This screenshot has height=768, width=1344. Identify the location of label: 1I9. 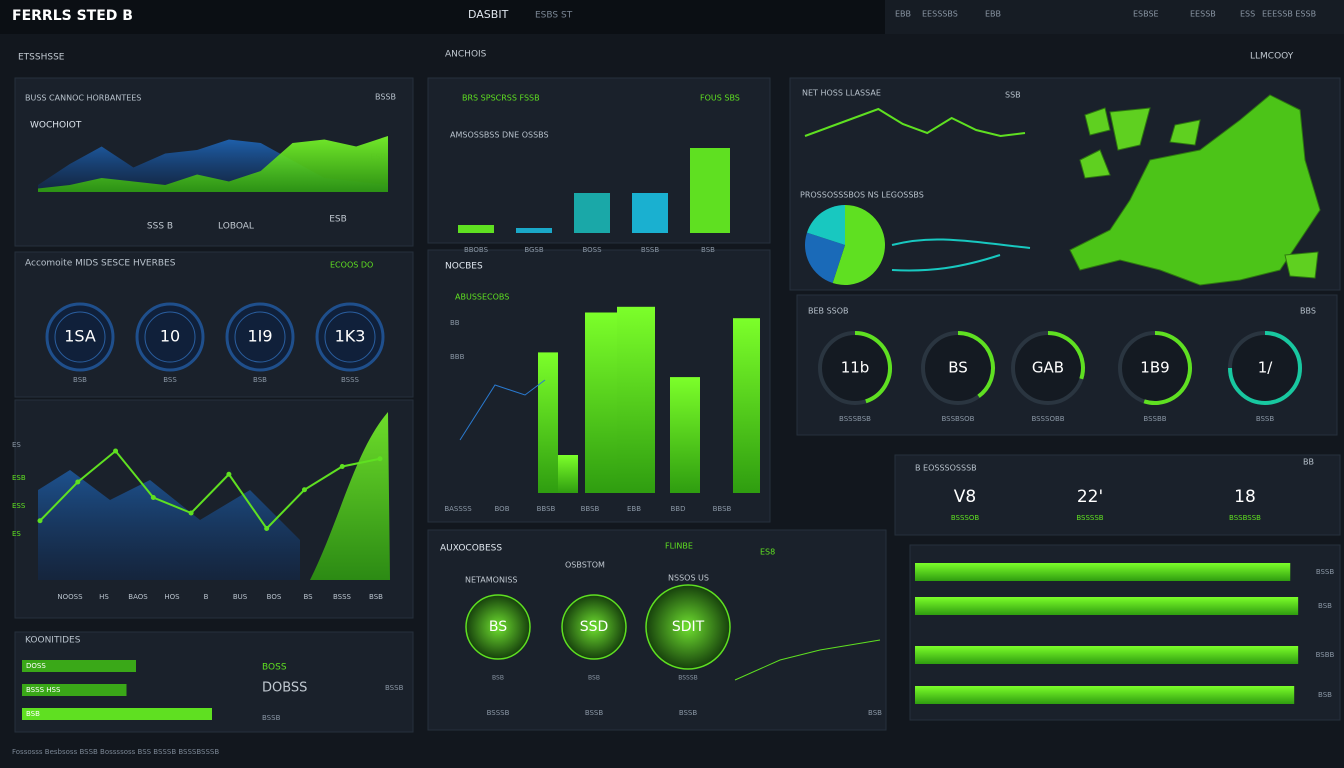
(259, 336).